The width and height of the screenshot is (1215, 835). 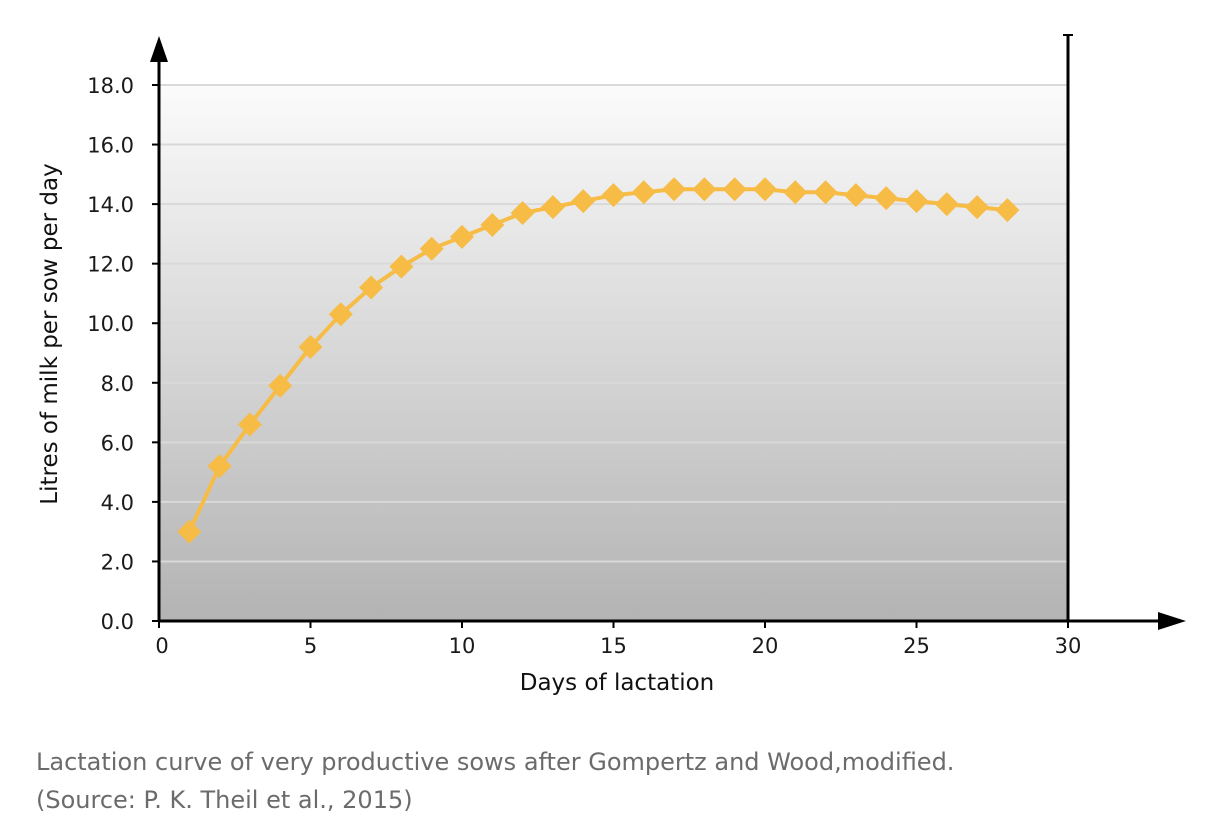 I want to click on x-tick-labels: 0 5 10 15 20 25 30, so click(x=618, y=646).